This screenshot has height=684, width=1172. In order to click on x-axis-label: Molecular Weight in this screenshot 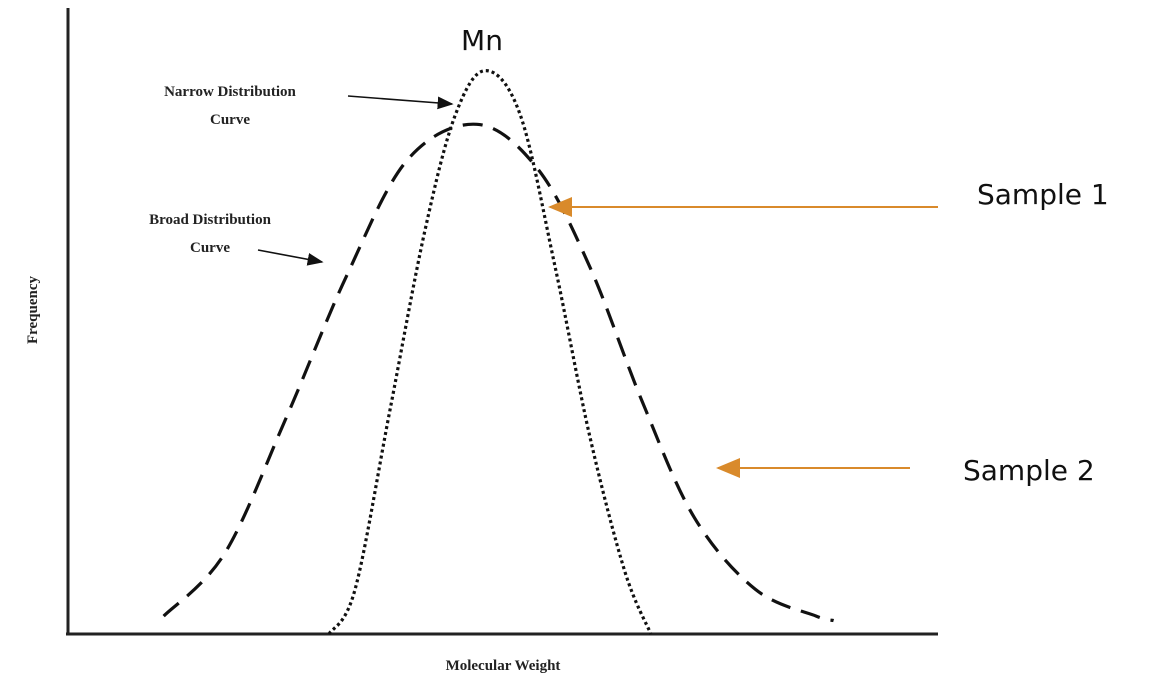, I will do `click(503, 666)`.